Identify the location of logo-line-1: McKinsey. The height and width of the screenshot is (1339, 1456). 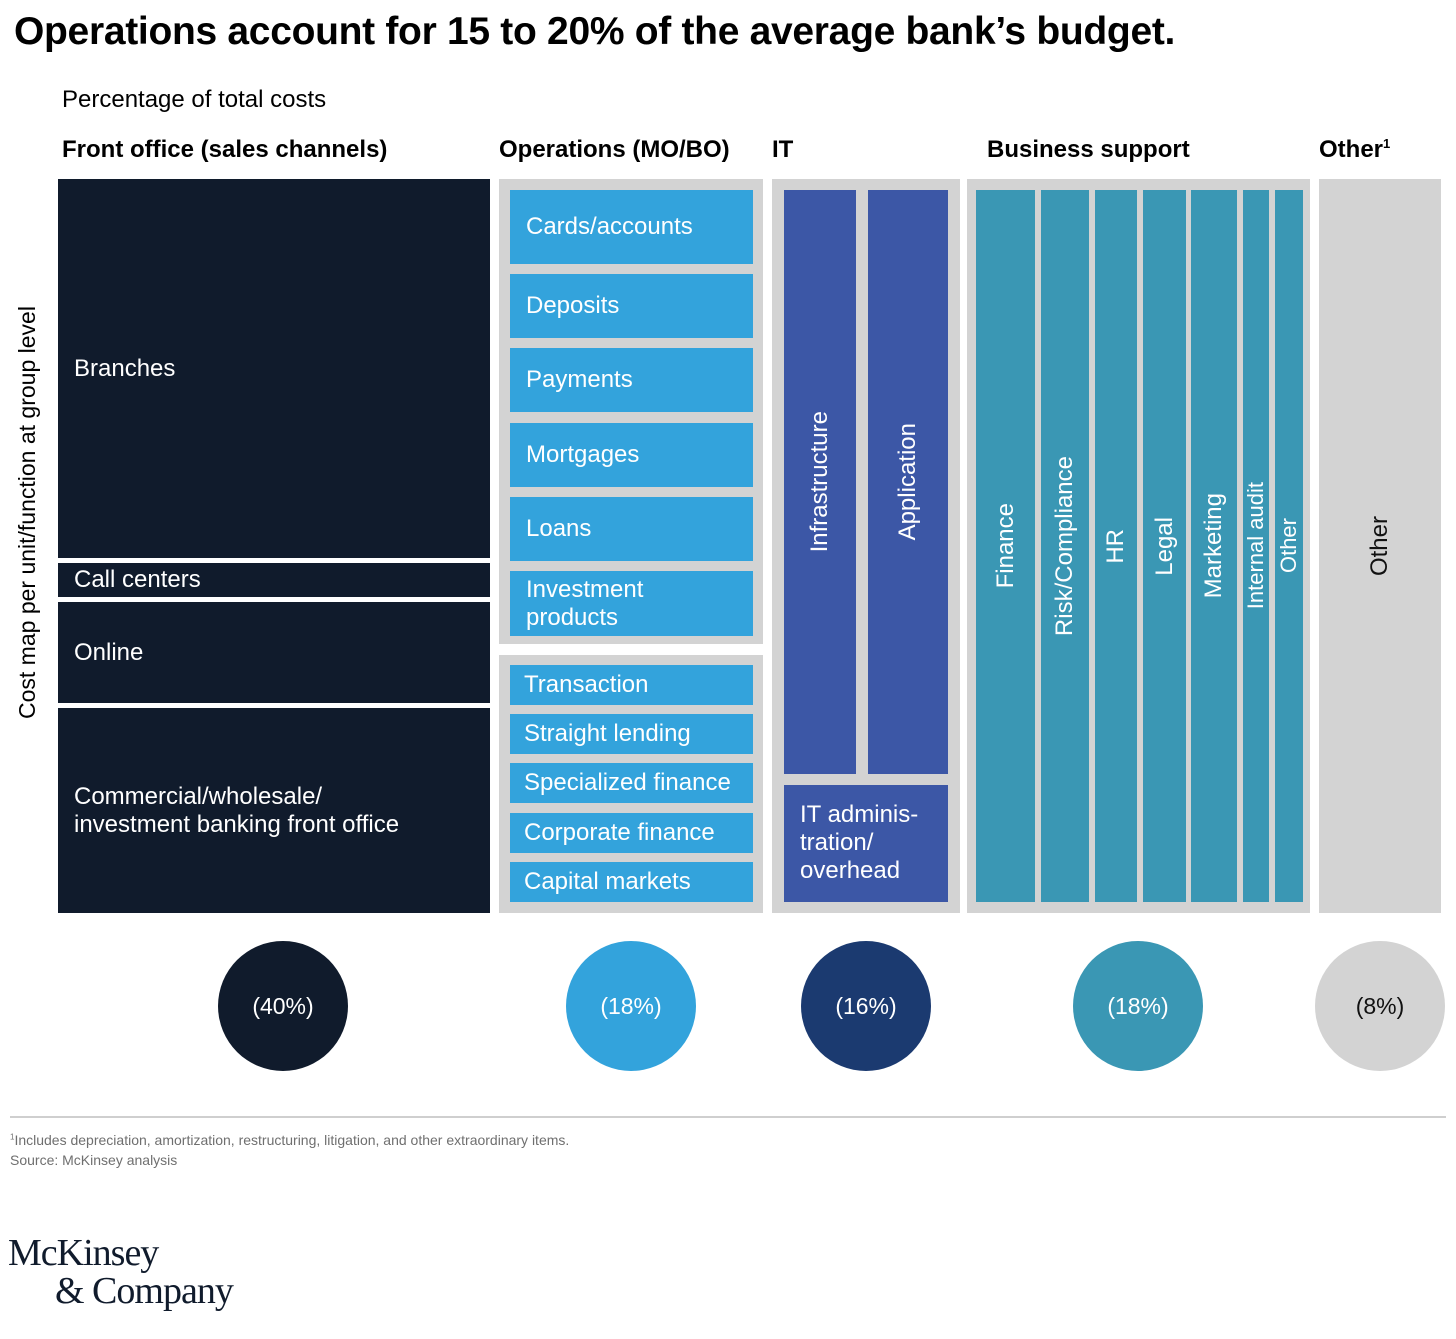
(83, 1253).